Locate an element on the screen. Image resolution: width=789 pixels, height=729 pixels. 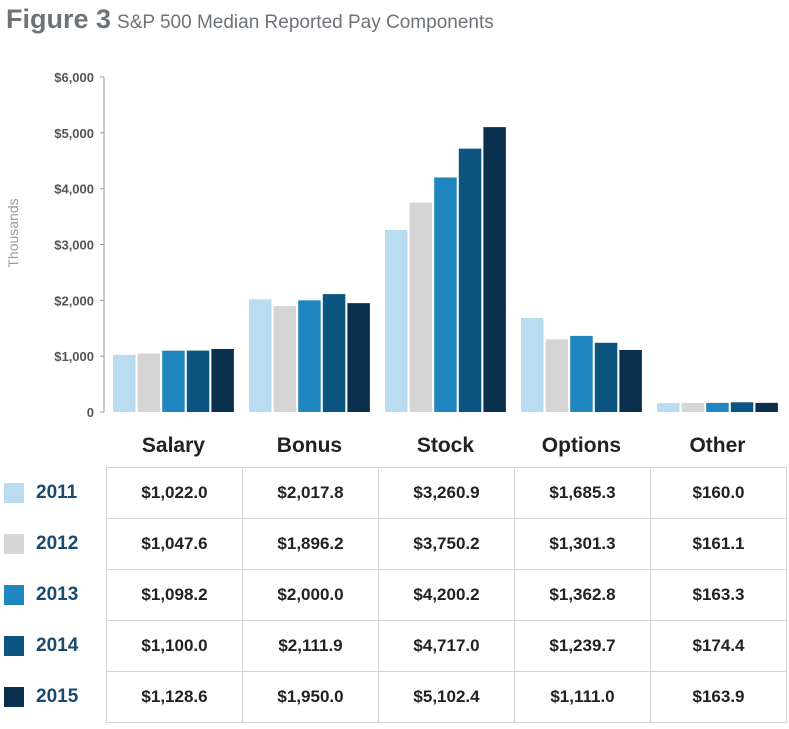
legend-entry: 2015 is located at coordinates (53, 697).